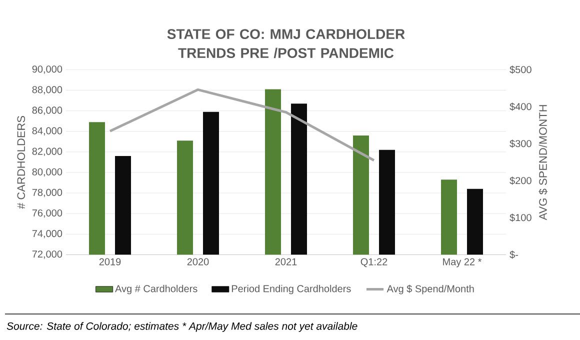  I want to click on y2-tick-label: $100, so click(521, 218).